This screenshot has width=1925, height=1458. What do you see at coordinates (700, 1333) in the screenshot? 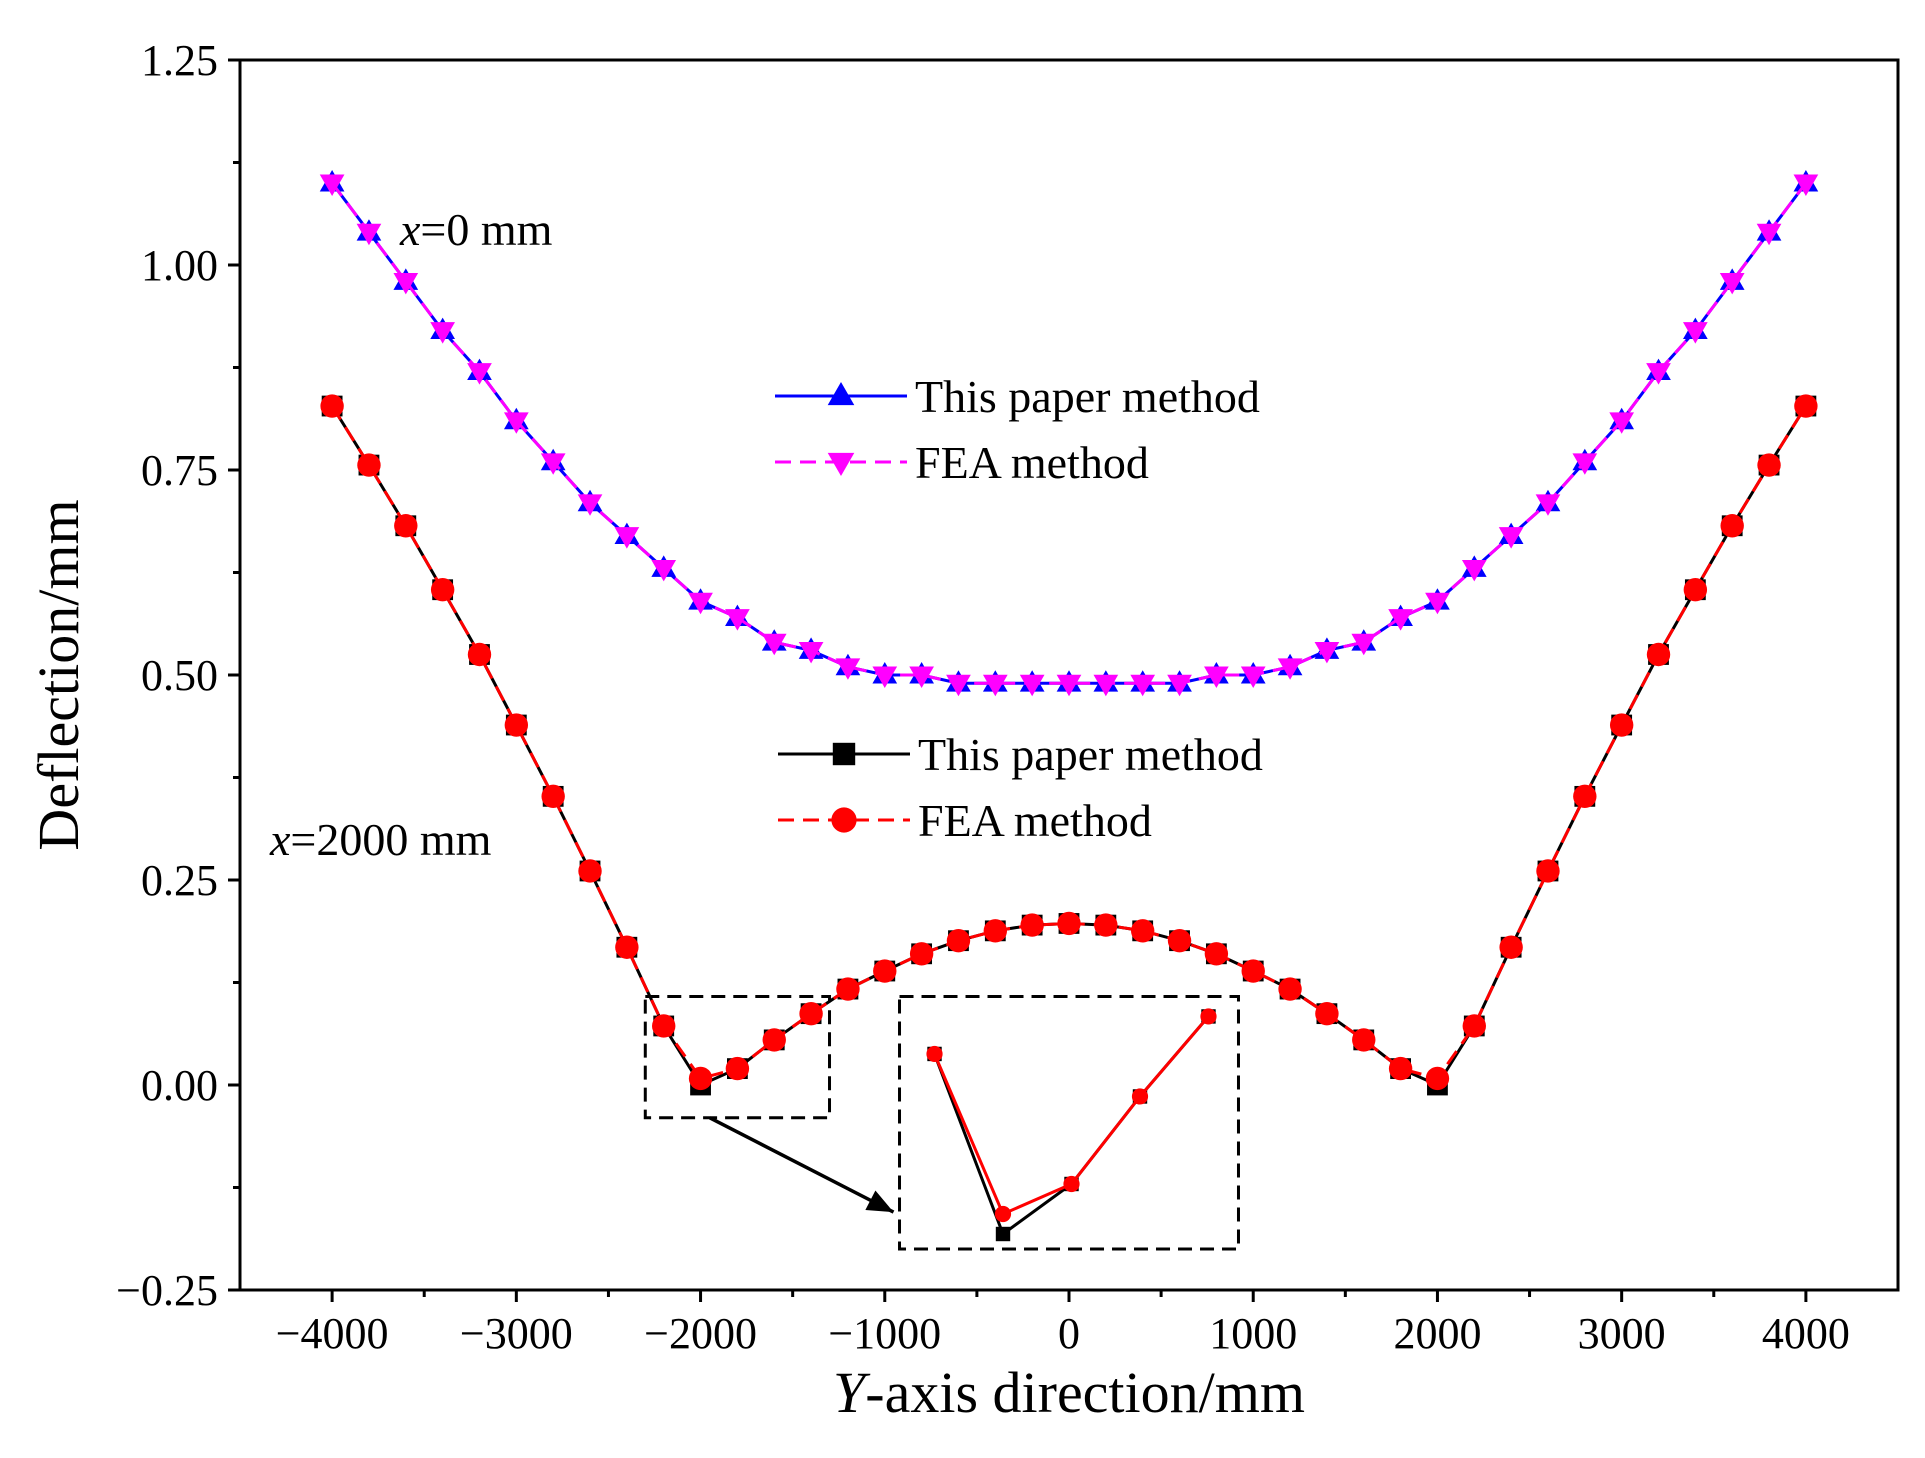
I see `x-tick-label: −2000` at bounding box center [700, 1333].